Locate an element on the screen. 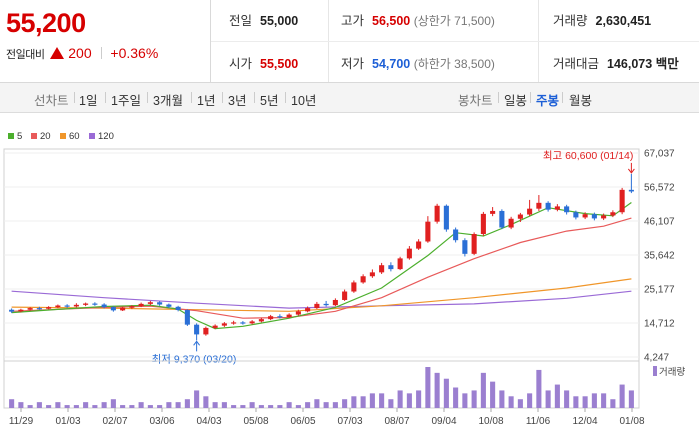 The image size is (699, 435). open-value: 55,500 is located at coordinates (279, 64).